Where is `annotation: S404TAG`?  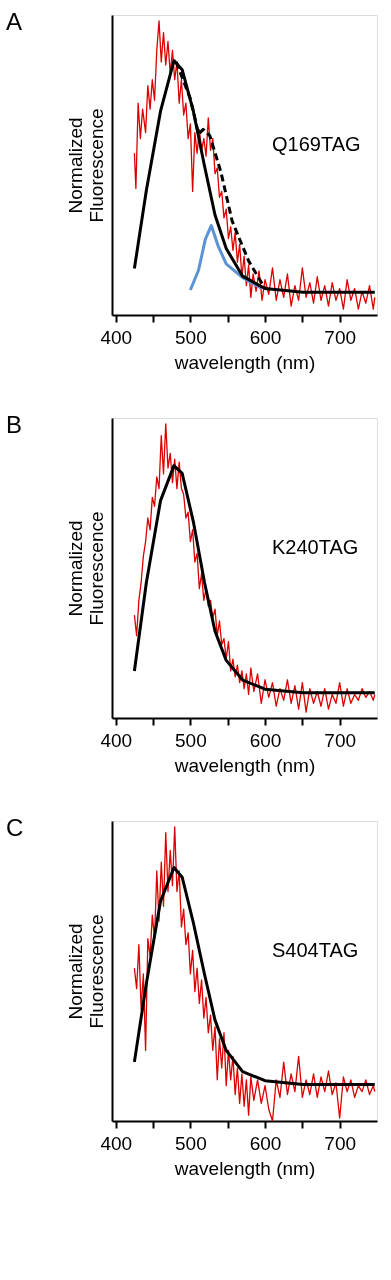 annotation: S404TAG is located at coordinates (315, 950).